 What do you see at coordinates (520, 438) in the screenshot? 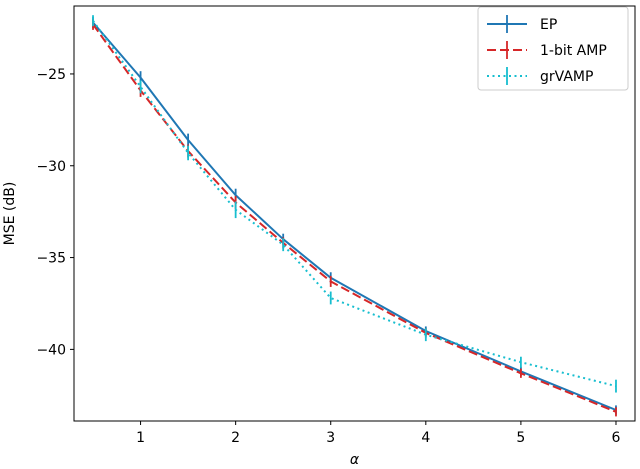
I see `x-tick-label: 5` at bounding box center [520, 438].